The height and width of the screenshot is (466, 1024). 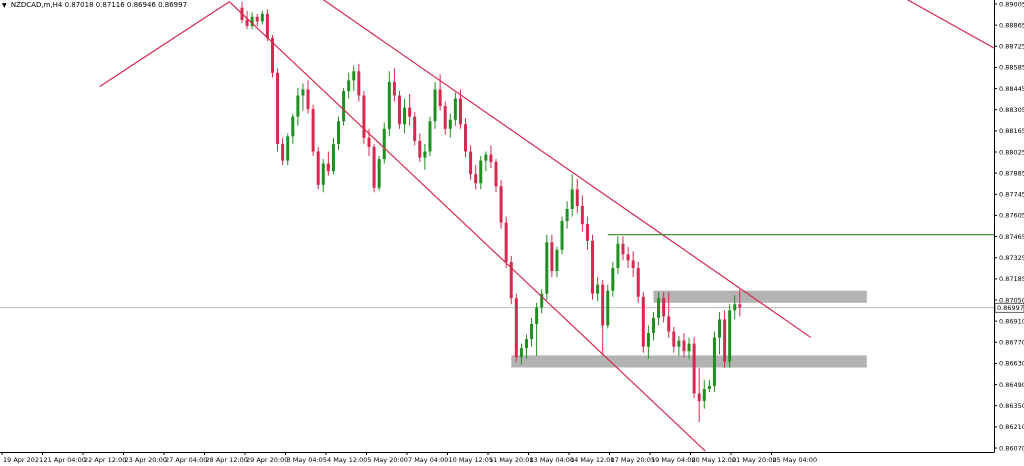 I want to click on y-tick-label: 0.88165, so click(x=1011, y=131).